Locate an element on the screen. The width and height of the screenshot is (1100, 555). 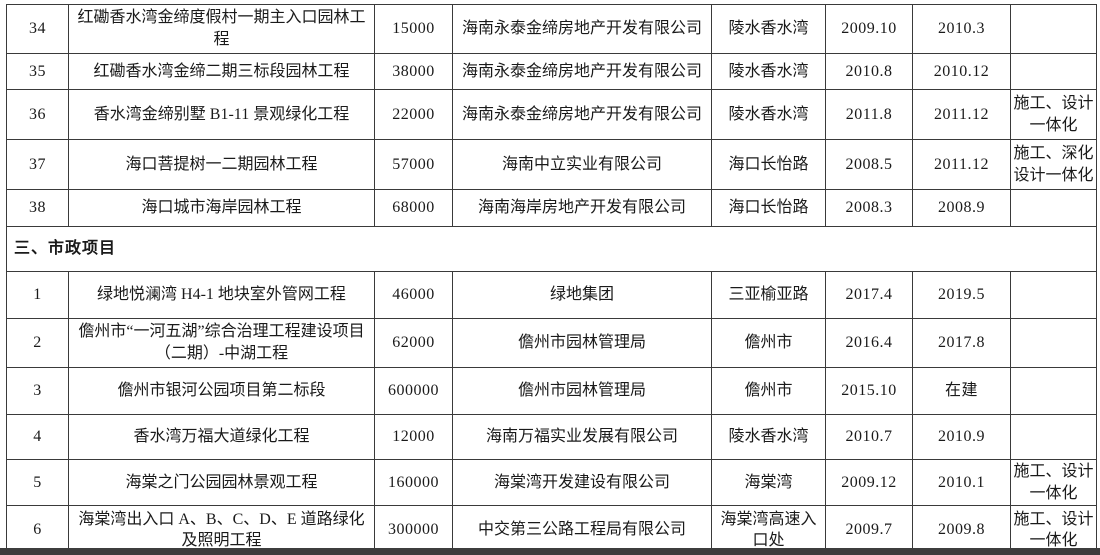
cell-amount: 12000 is located at coordinates (413, 437).